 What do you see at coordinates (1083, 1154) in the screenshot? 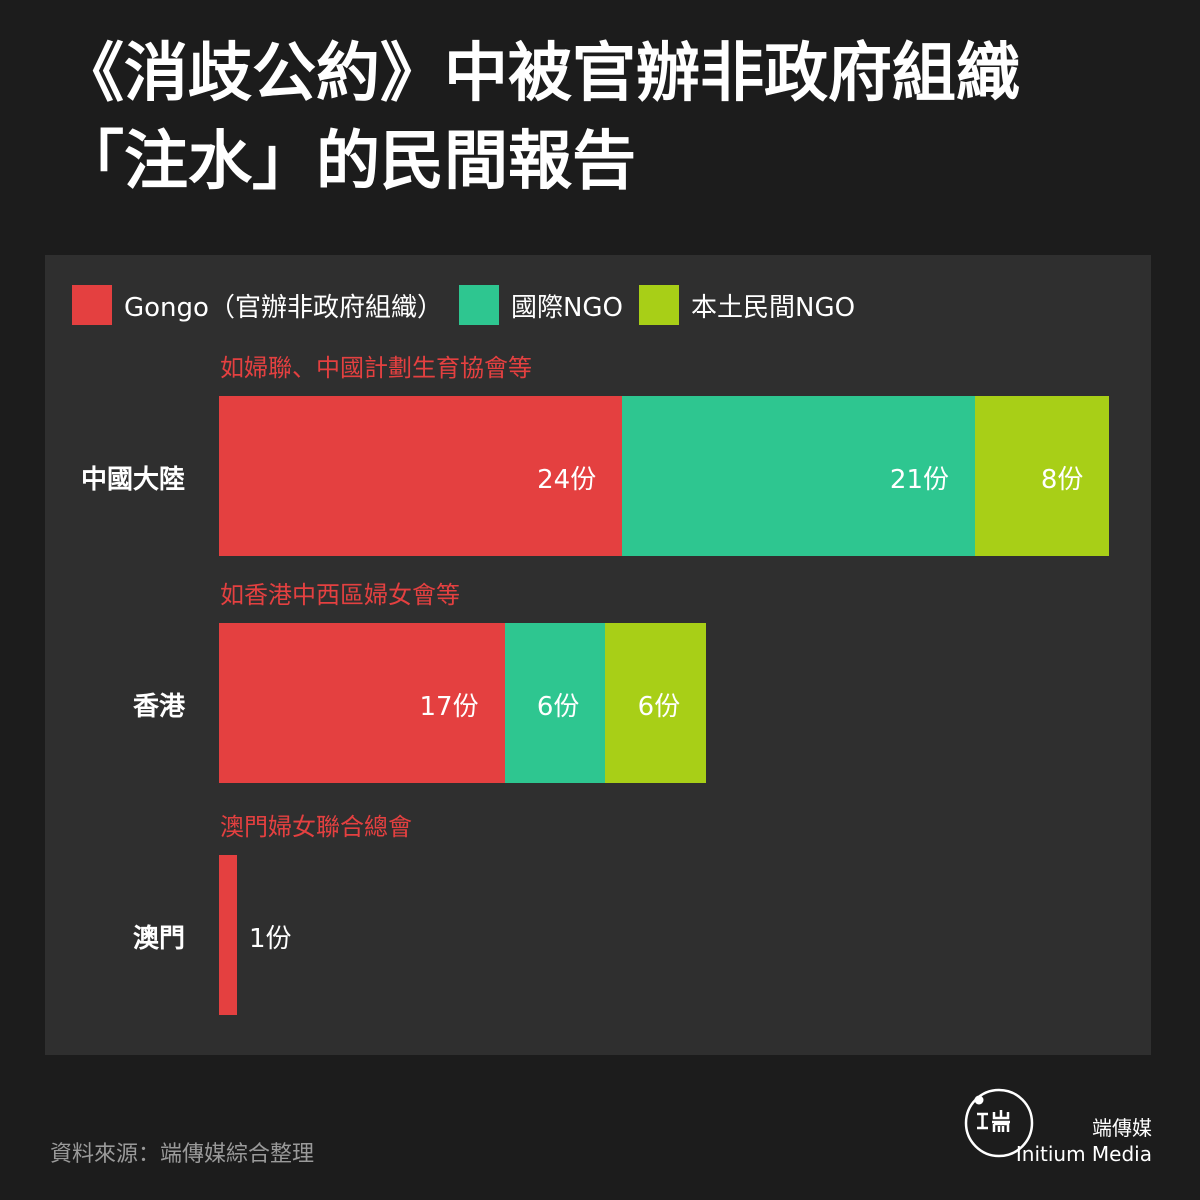
I see `brand-name-en: Initium Media` at bounding box center [1083, 1154].